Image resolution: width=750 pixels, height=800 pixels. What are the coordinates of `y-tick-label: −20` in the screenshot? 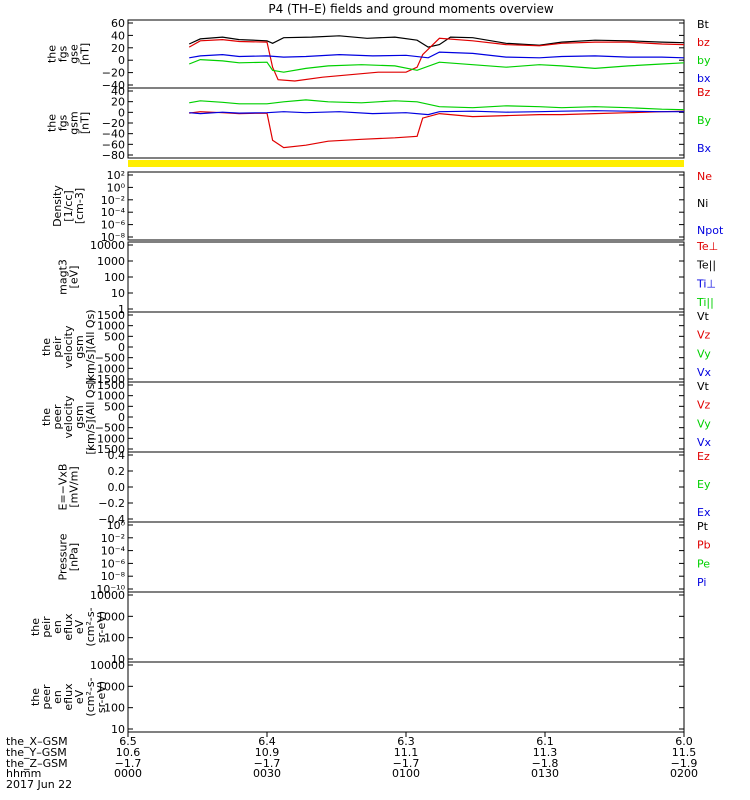 It's located at (113, 123).